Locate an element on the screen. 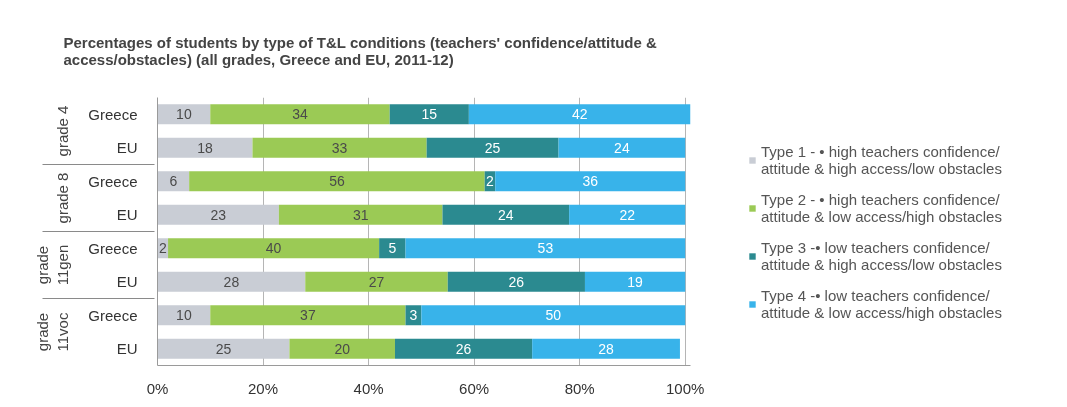 This screenshot has height=407, width=1067. data-label: 56 is located at coordinates (337, 181).